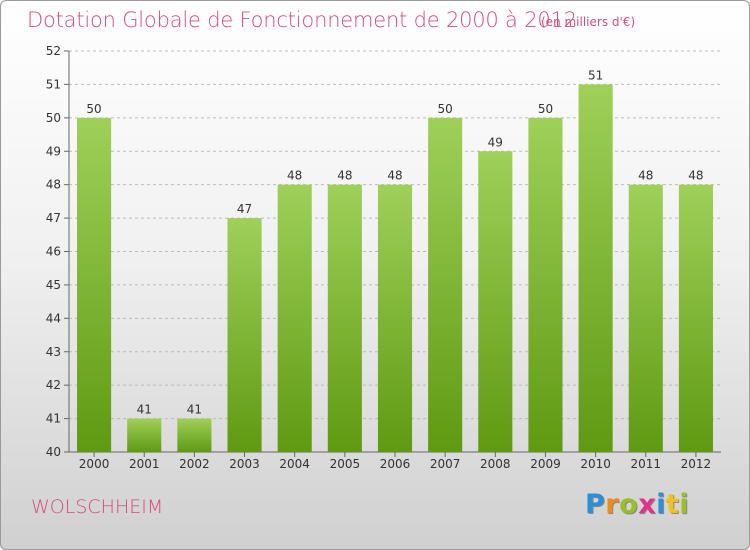 Image resolution: width=750 pixels, height=550 pixels. I want to click on y-tick-label: 47, so click(53, 218).